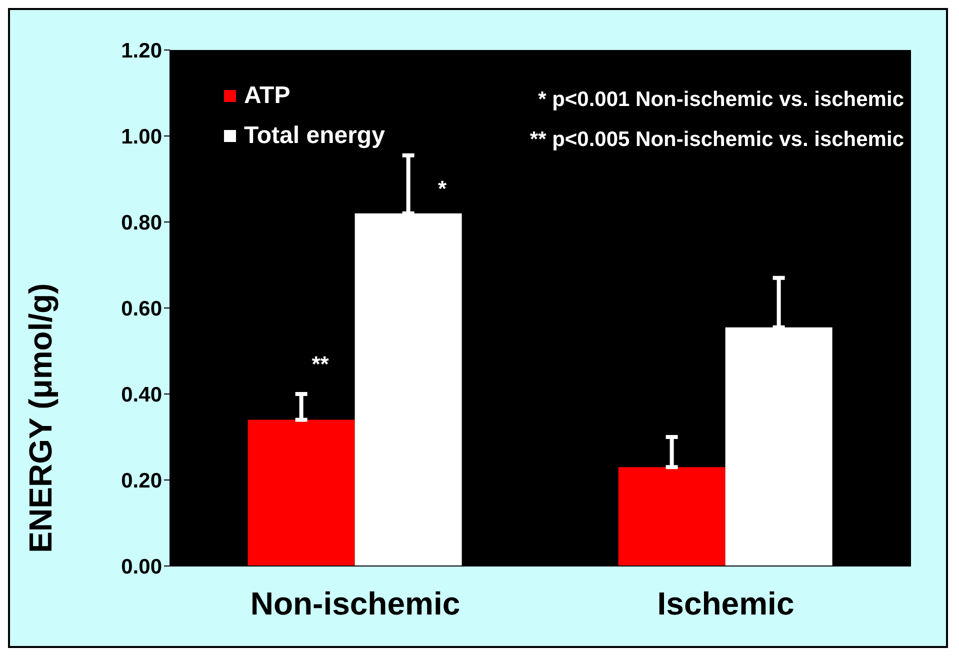 This screenshot has height=657, width=959. What do you see at coordinates (314, 136) in the screenshot?
I see `legend-label: Total energy` at bounding box center [314, 136].